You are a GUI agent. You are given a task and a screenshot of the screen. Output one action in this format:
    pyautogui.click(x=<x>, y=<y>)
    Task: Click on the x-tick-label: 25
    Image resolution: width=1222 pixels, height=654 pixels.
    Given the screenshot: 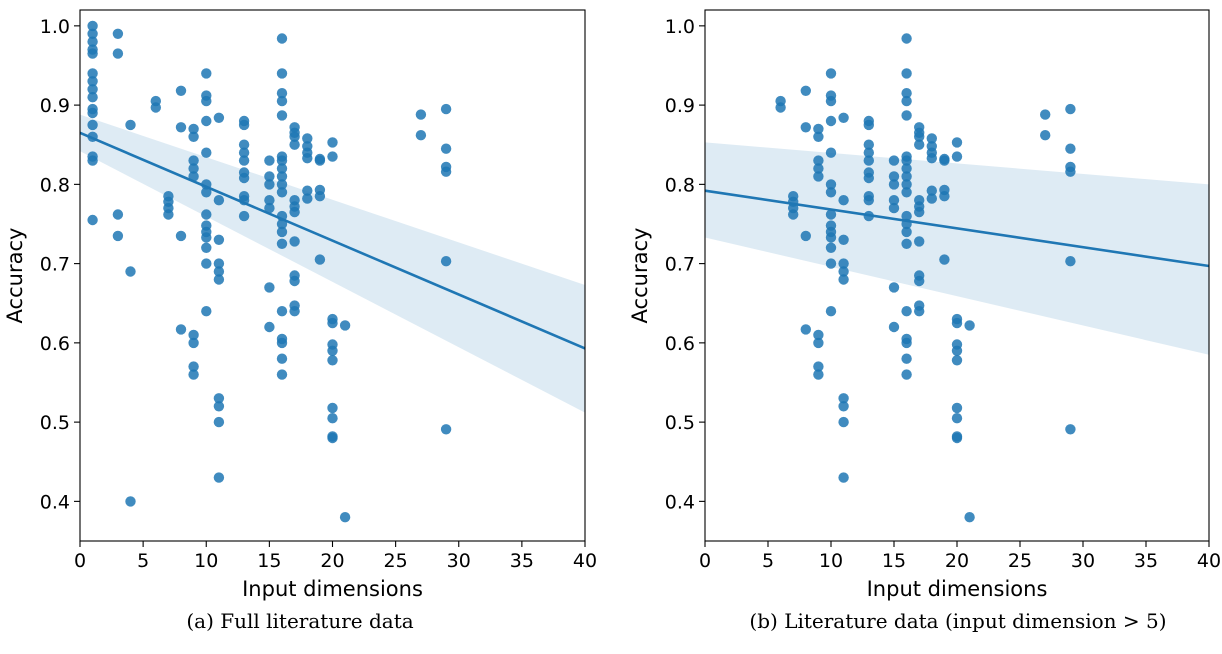 What is the action you would take?
    pyautogui.click(x=1020, y=561)
    